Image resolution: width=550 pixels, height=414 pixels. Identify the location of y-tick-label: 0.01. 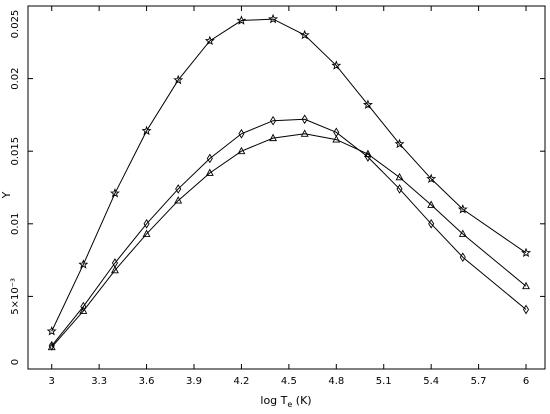
(15, 224).